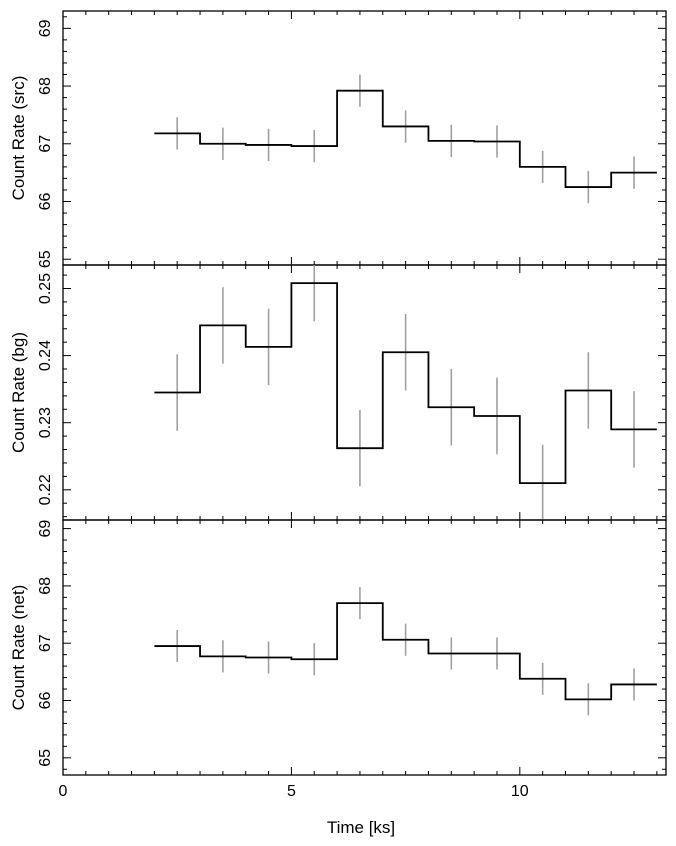 Image resolution: width=676 pixels, height=846 pixels. Describe the element at coordinates (45, 288) in the screenshot. I see `bg-ytick-label: 0.25` at that location.